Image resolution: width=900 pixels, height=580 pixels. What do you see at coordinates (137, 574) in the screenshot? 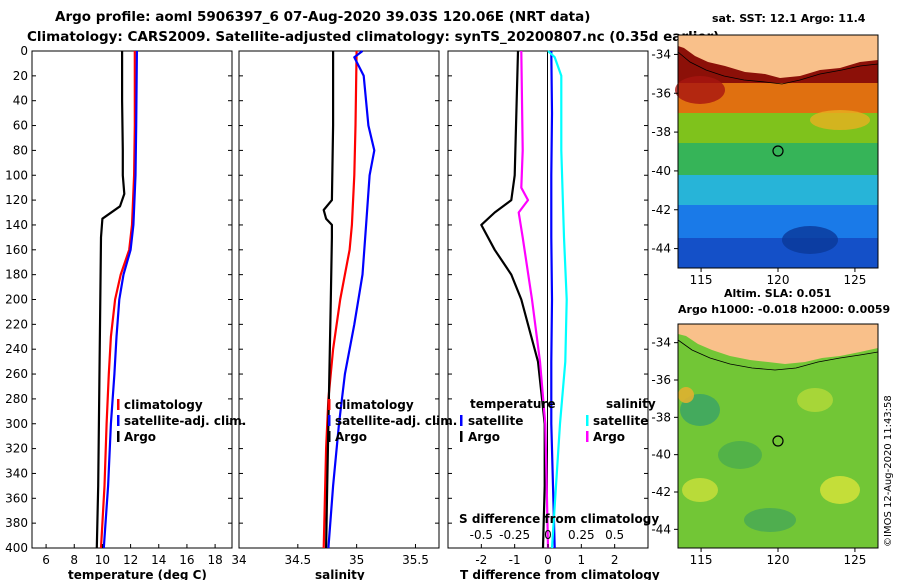
I see `temperature-xlabel: temperature (deg C)` at bounding box center [137, 574].